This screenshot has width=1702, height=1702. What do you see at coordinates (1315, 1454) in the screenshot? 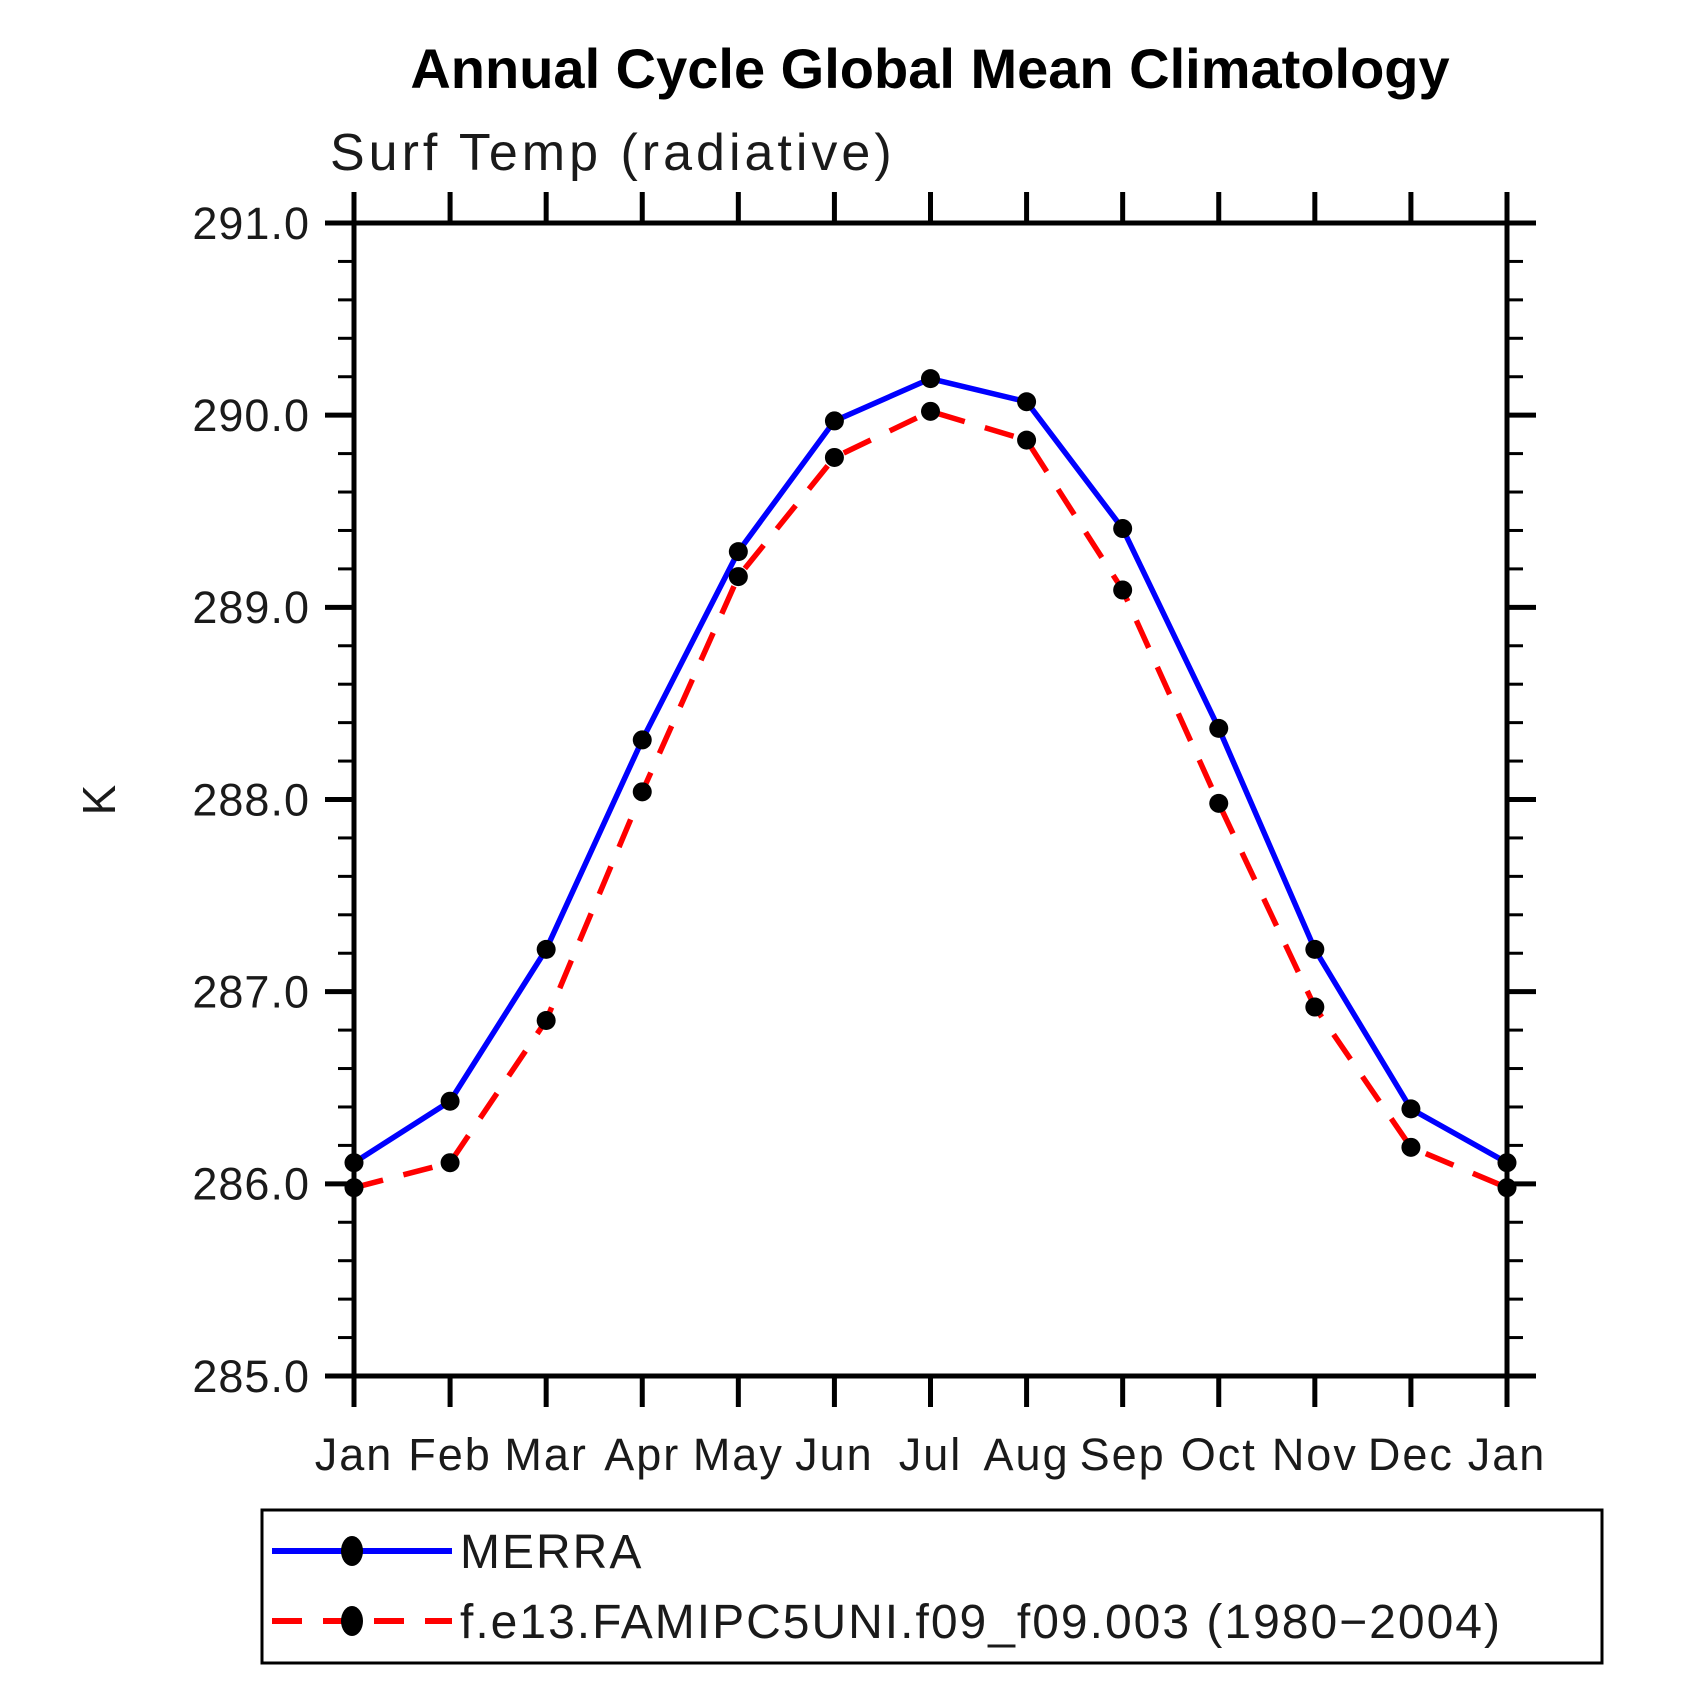
I see `x-tick-label: Nov` at bounding box center [1315, 1454].